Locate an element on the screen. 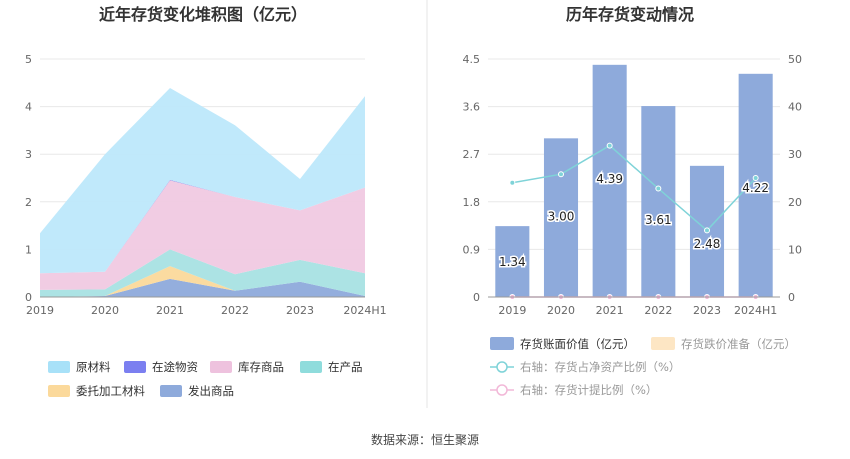  left-y-axis: 0 1 2 3 4 5 is located at coordinates (28, 178).